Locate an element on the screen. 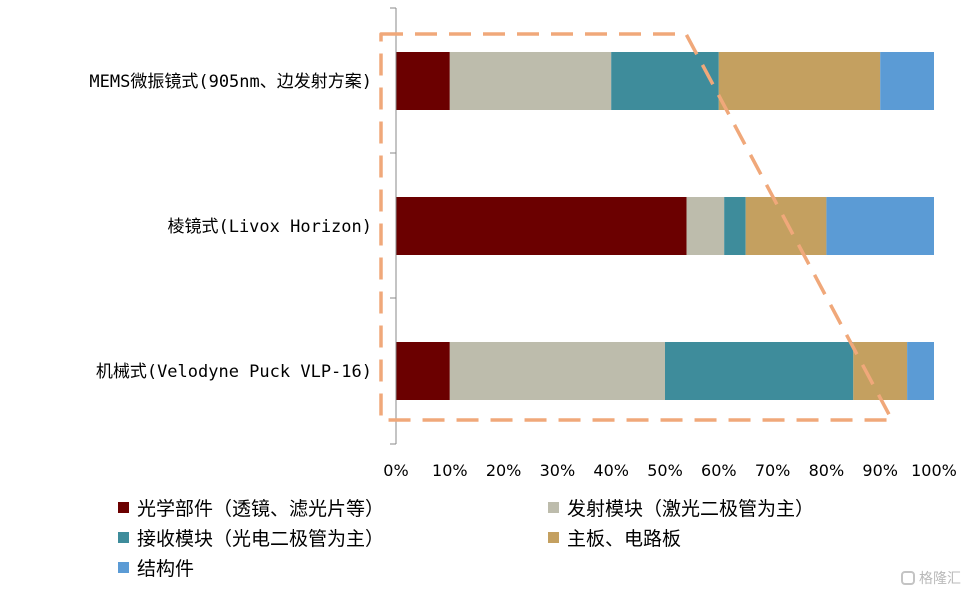 Image resolution: width=971 pixels, height=594 pixels. legend-item: 发射模块（激光二极管为主） is located at coordinates (743, 507).